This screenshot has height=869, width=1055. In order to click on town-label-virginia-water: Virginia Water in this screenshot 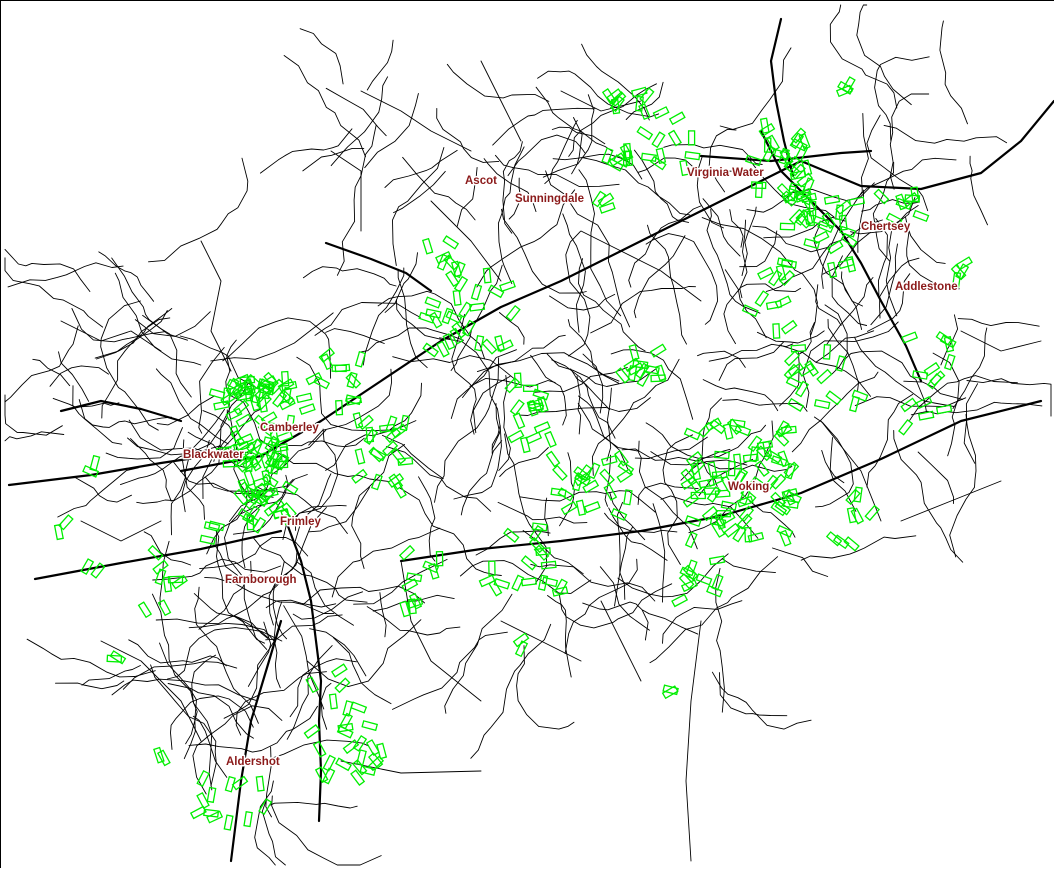, I will do `click(725, 173)`.